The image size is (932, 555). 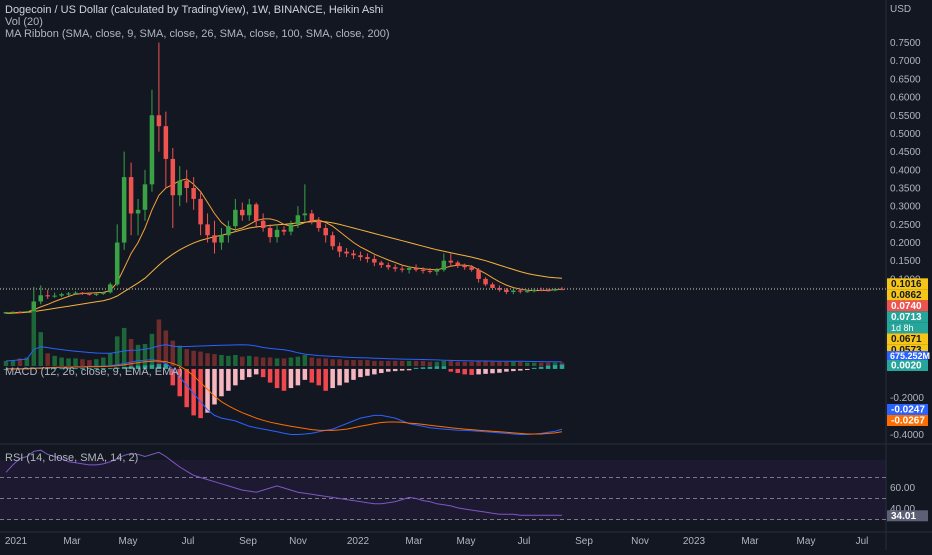 I want to click on price-tick-label: 0.5500, so click(x=905, y=116).